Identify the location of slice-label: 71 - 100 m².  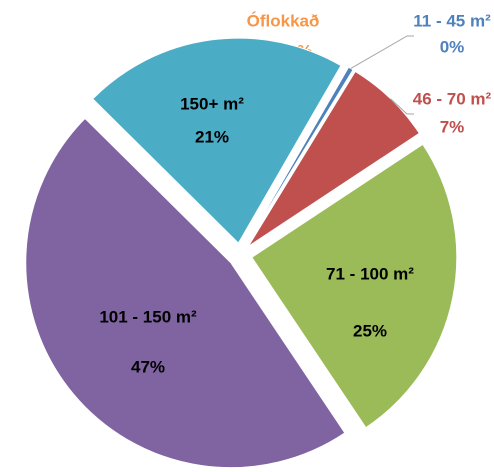
(370, 273).